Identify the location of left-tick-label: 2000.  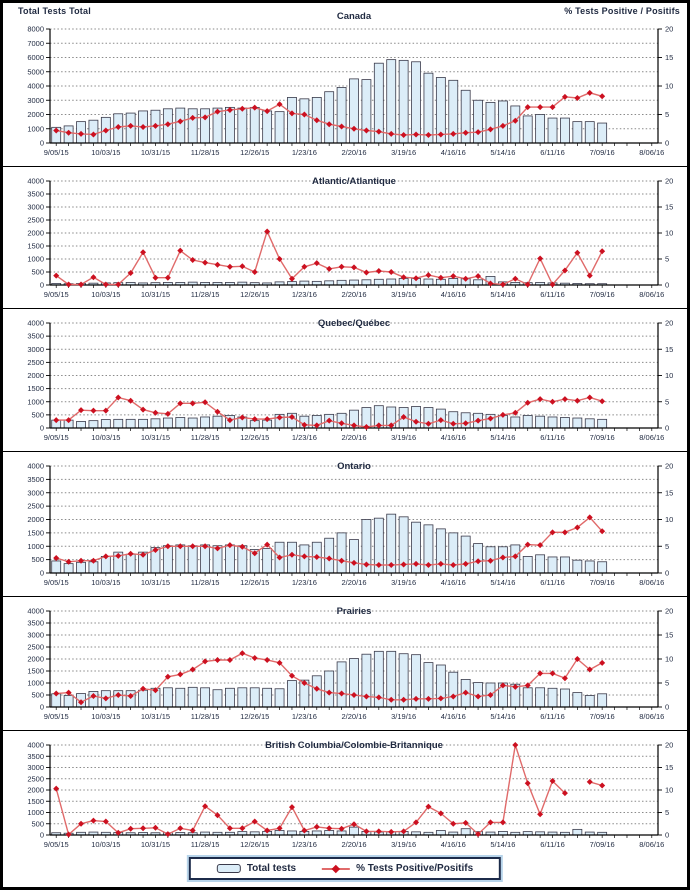
(35, 790).